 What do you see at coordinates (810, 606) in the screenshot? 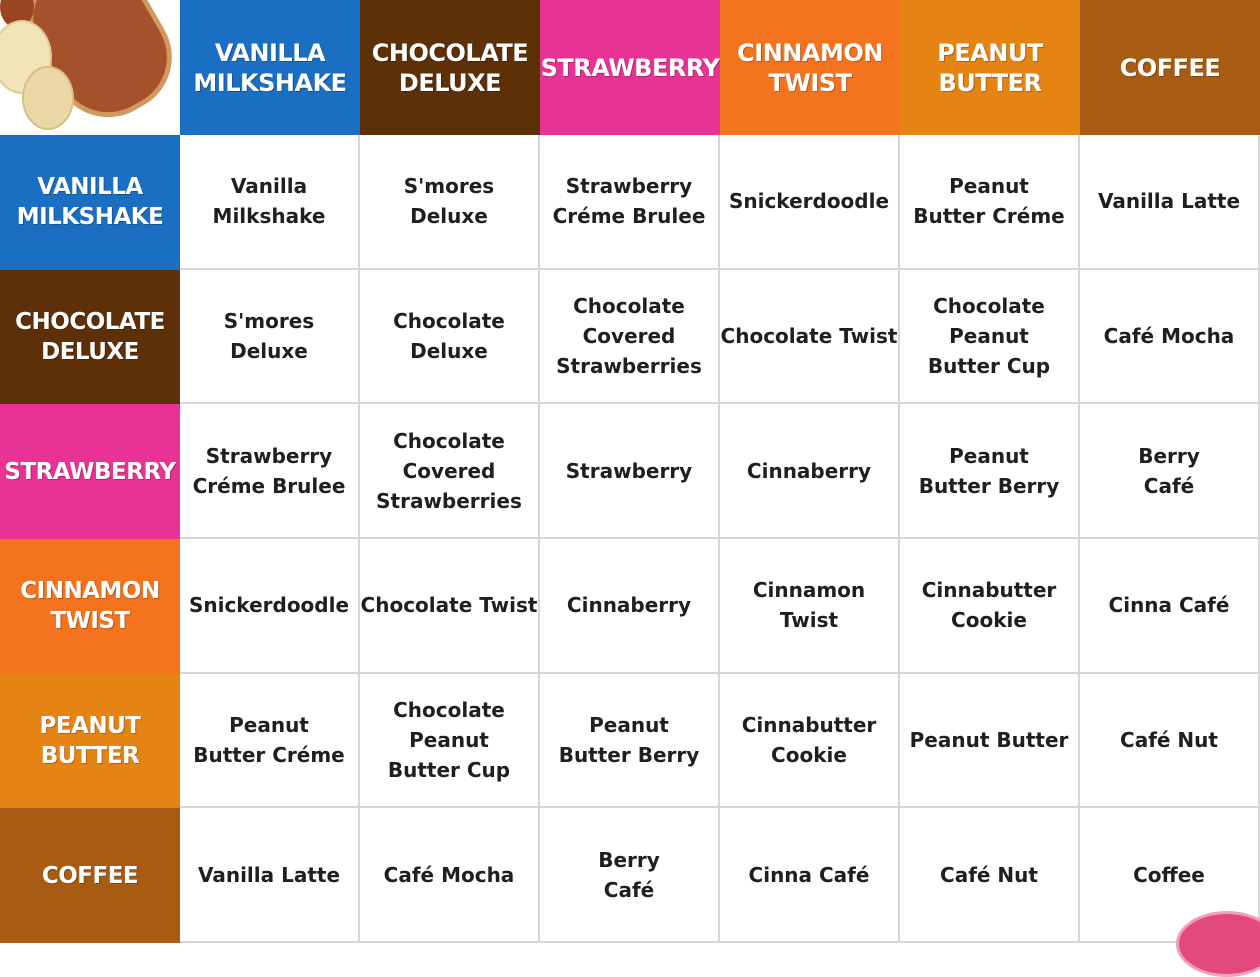
I see `combo-cell: Cinnamon Twist` at bounding box center [810, 606].